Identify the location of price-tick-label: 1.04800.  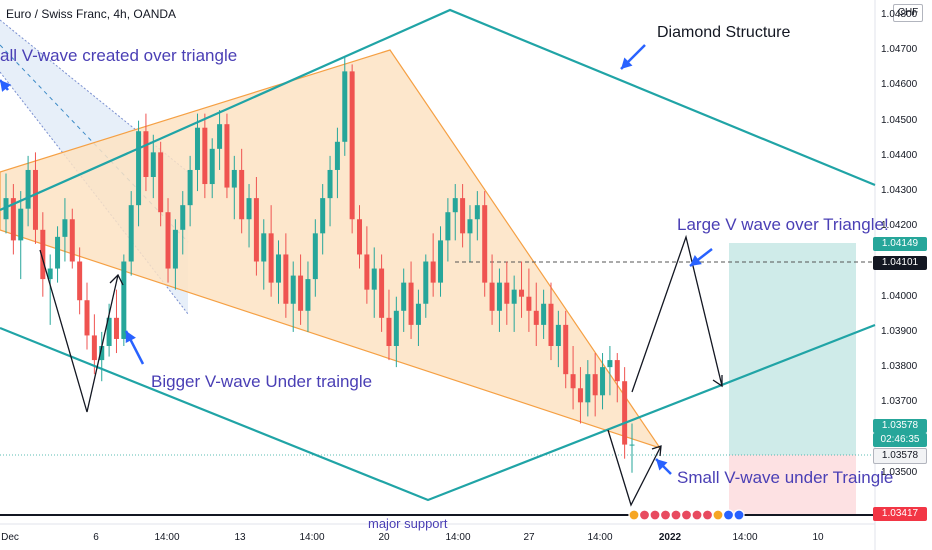
(899, 15).